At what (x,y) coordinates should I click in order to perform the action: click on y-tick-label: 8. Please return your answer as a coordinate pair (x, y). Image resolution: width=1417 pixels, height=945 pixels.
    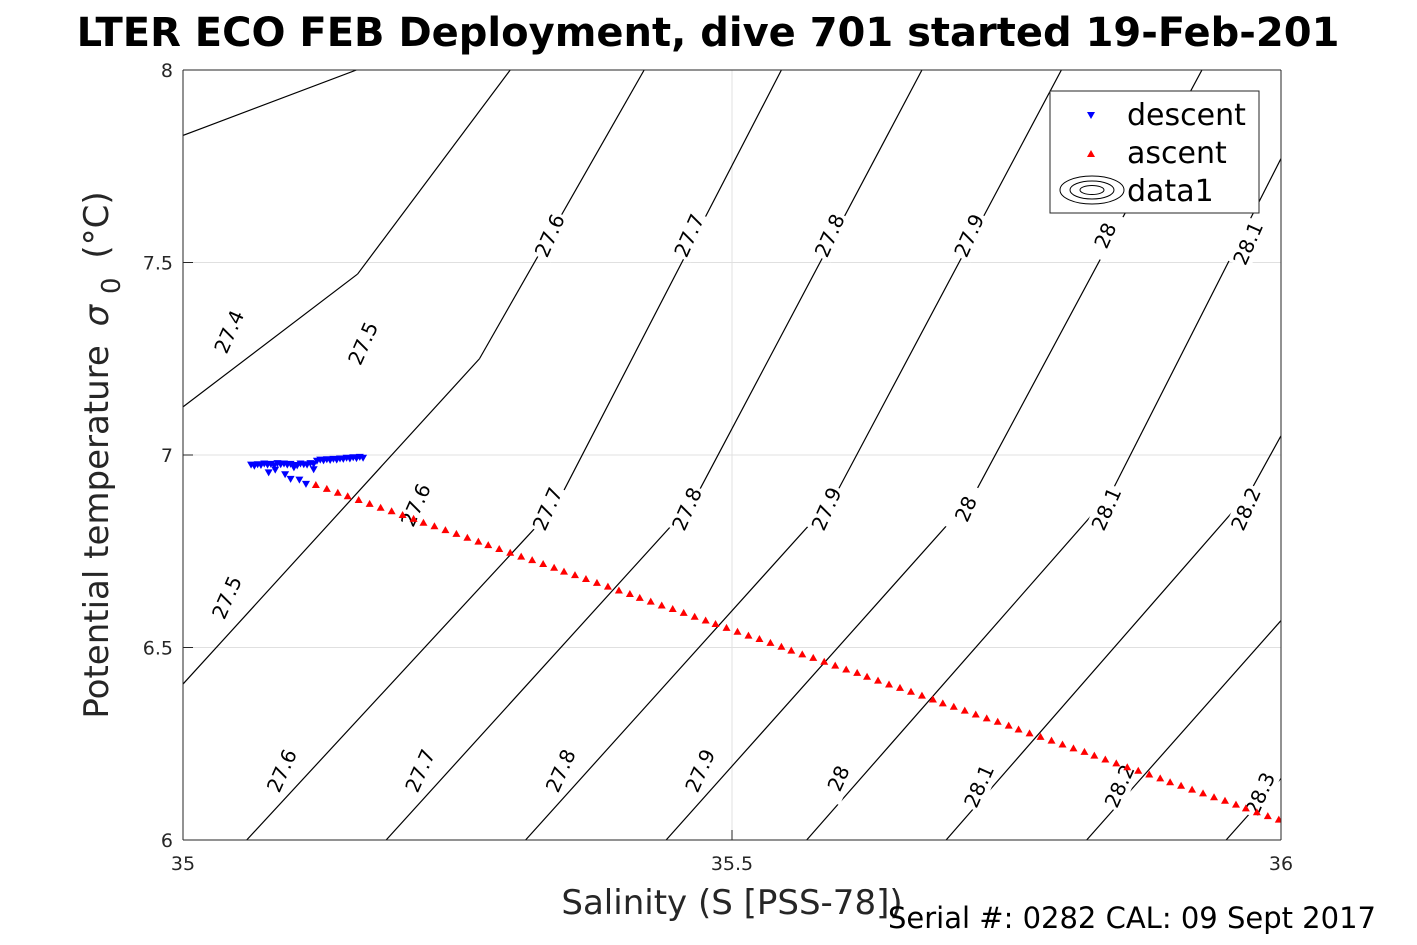
    Looking at the image, I should click on (167, 71).